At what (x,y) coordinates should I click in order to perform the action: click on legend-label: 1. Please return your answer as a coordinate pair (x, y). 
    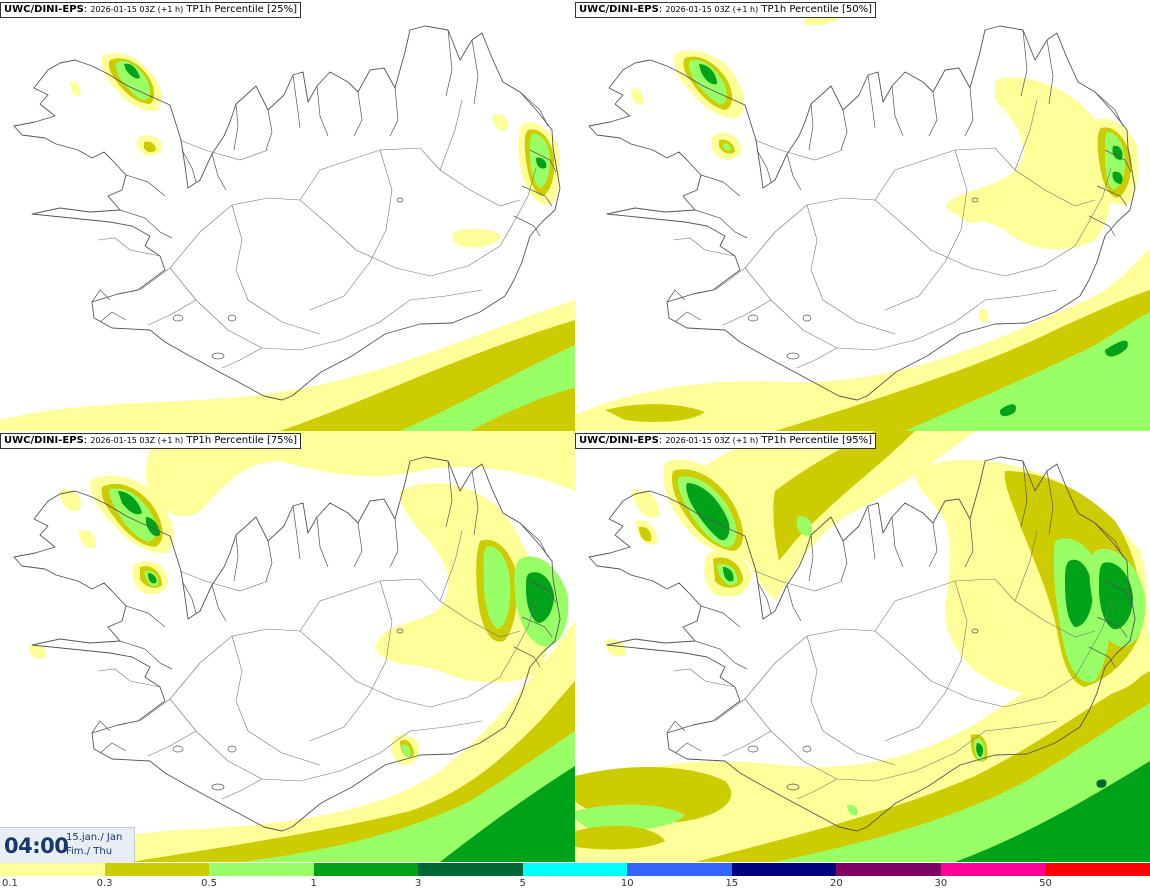
    Looking at the image, I should click on (313, 883).